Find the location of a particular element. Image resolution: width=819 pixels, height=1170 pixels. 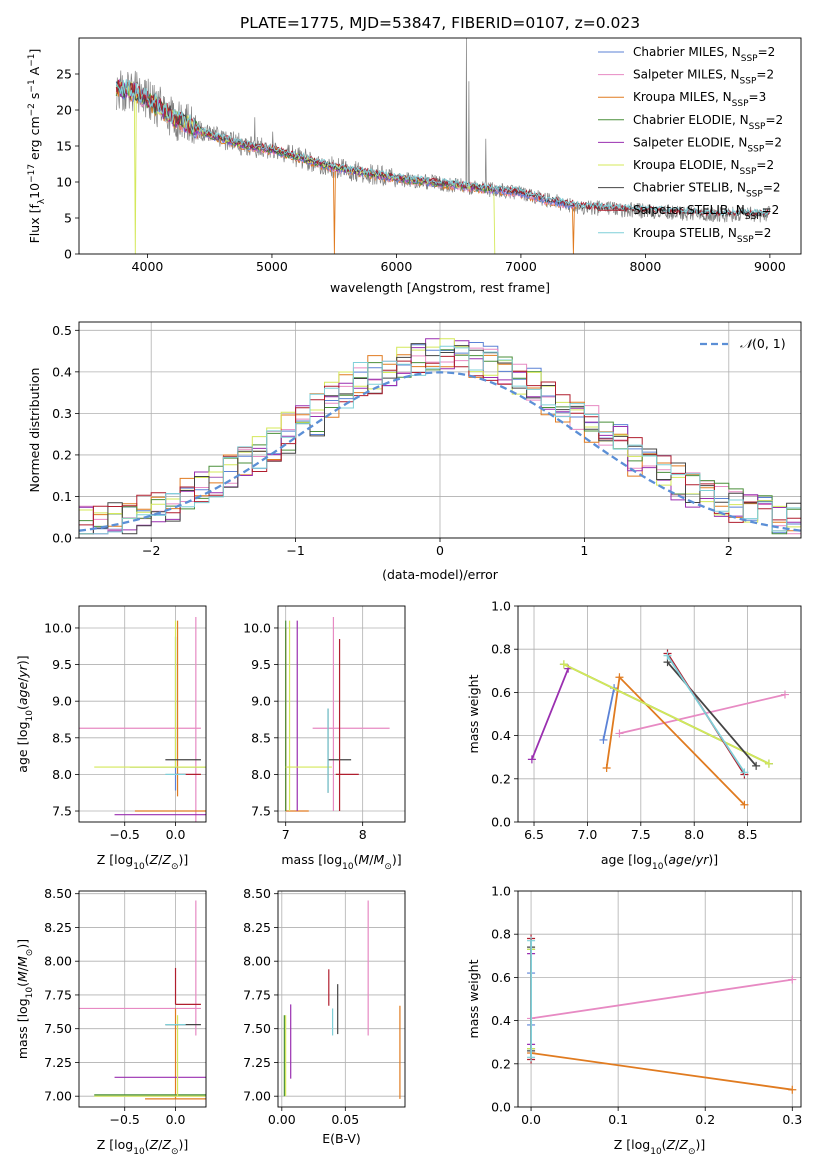

observed-spectrum is located at coordinates (442, 130).